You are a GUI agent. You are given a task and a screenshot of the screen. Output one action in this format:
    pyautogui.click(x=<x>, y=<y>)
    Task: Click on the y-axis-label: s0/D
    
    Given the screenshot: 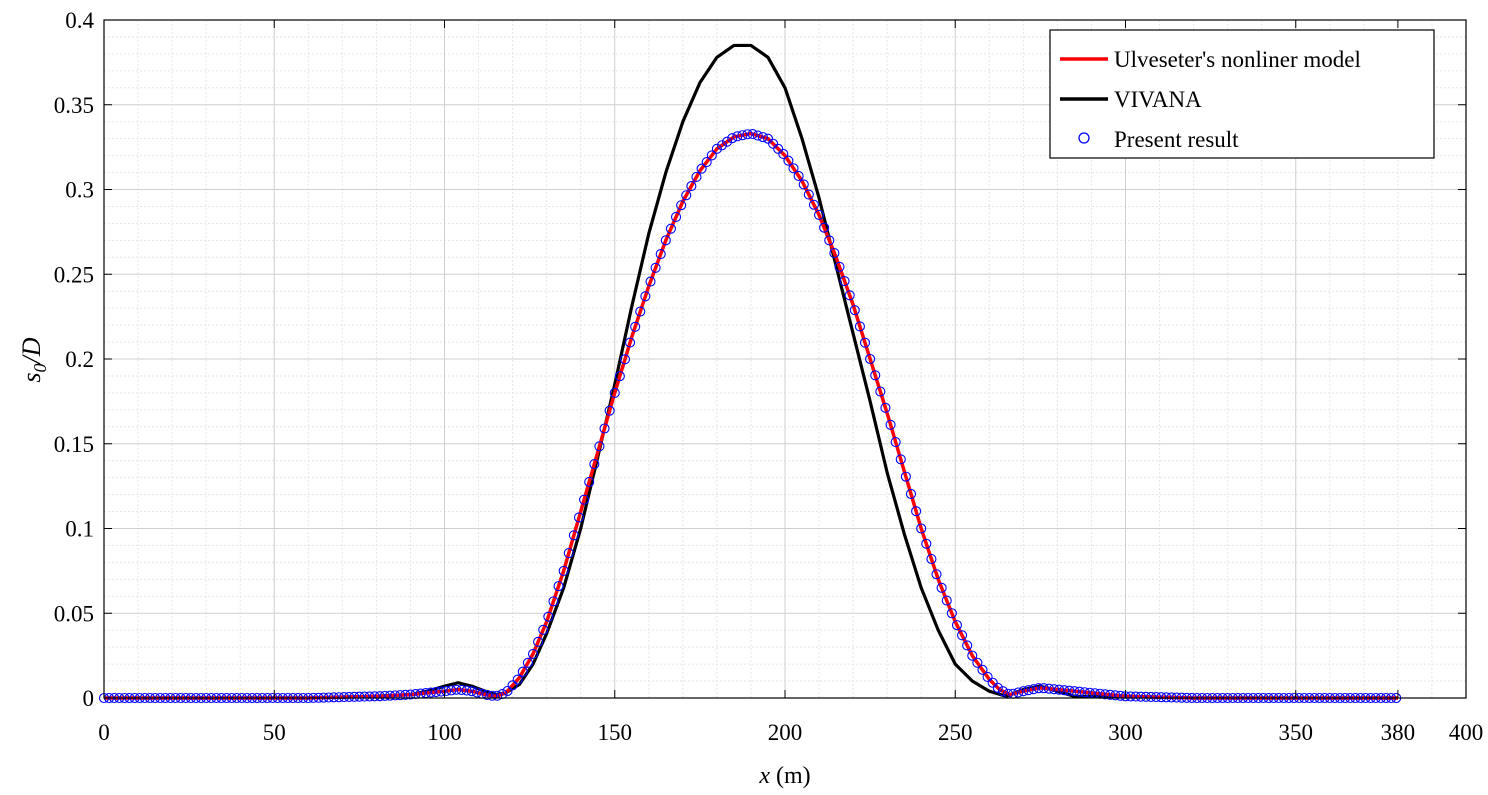 What is the action you would take?
    pyautogui.click(x=33, y=359)
    